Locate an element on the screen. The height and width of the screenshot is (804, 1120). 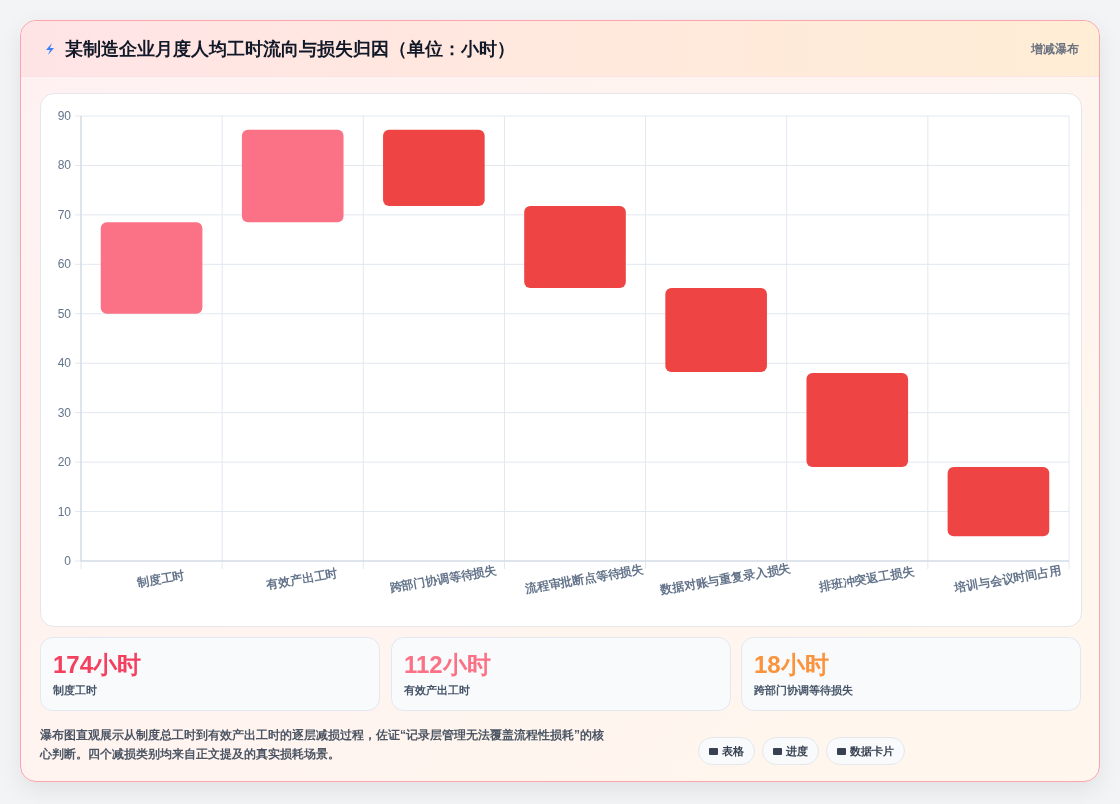
y-tick-label: 50 is located at coordinates (64, 313).